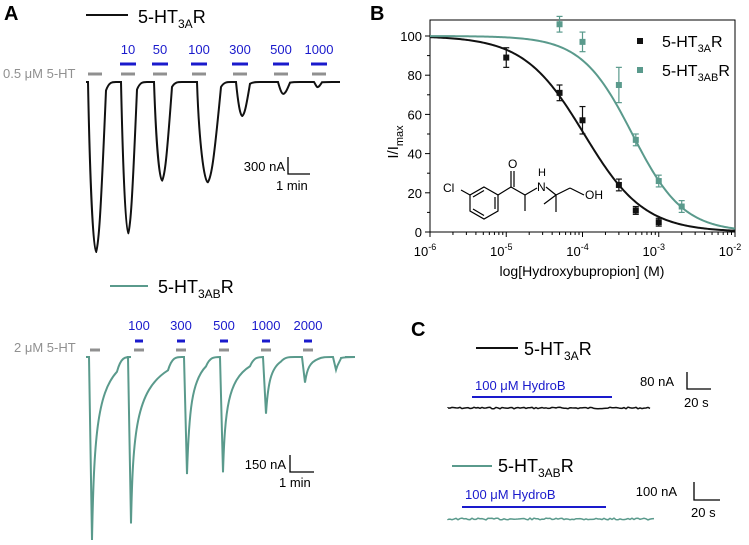  I want to click on x-tick-label: 10⁻⁵, so click(501, 250).